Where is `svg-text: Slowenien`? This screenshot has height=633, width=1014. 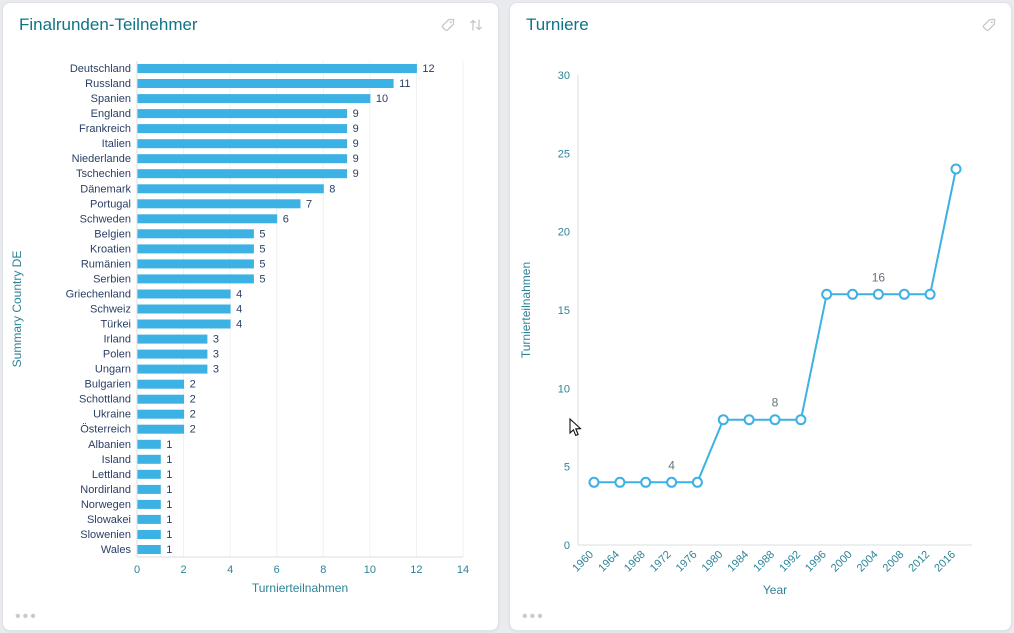
svg-text: Slowenien is located at coordinates (105, 535).